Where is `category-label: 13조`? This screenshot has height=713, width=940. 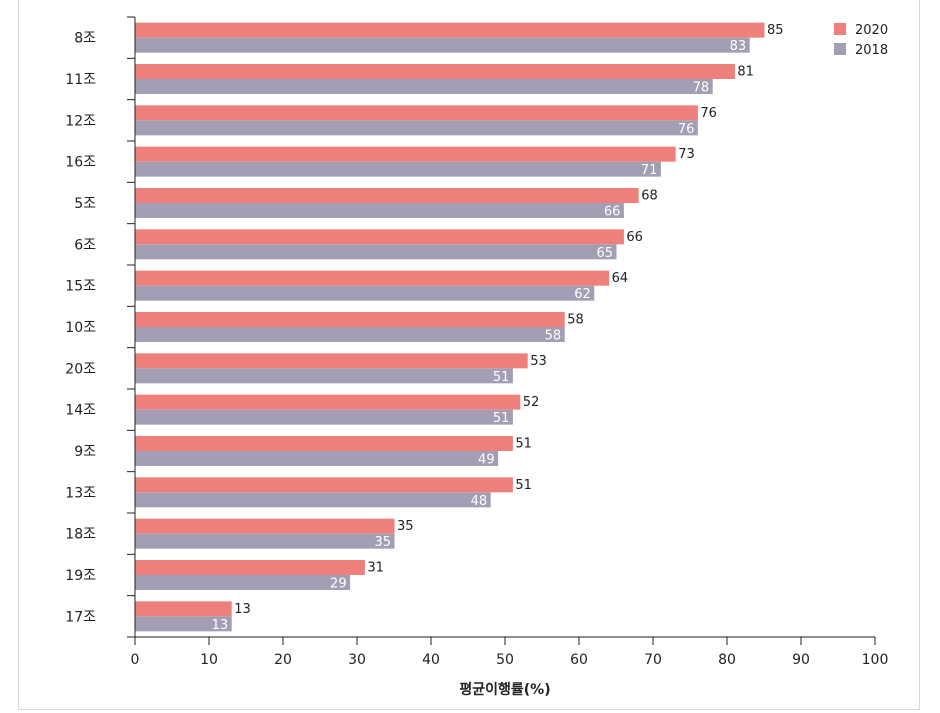
category-label: 13조 is located at coordinates (80, 493).